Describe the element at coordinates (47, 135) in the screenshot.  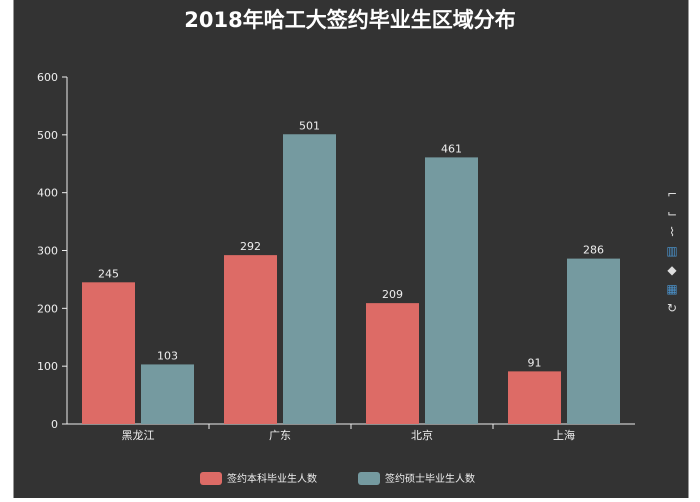
I see `y-tick-label: 500` at that location.